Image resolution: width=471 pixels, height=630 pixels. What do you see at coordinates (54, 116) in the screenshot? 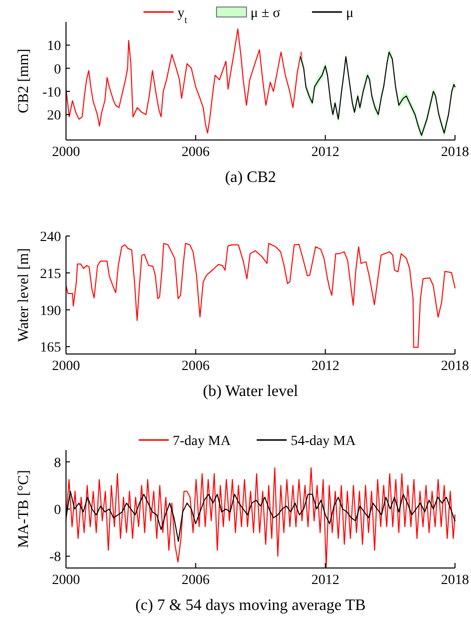
I see `y-tick-label: 20` at bounding box center [54, 116].